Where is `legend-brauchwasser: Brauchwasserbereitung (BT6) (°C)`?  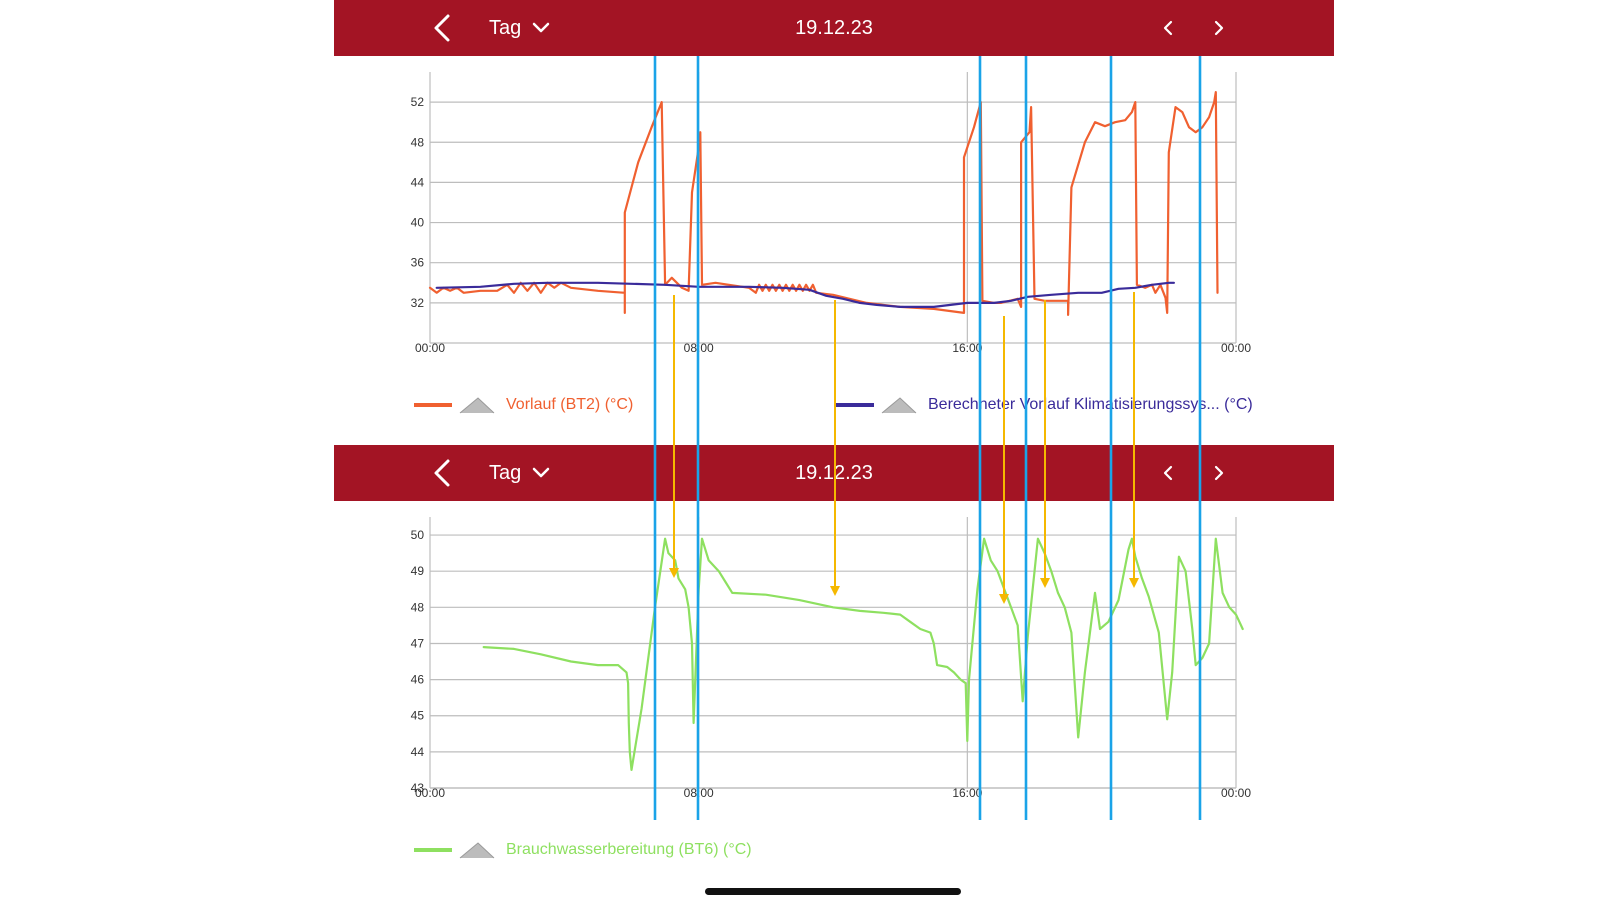
legend-brauchwasser: Brauchwasserbereitung (BT6) (°C) is located at coordinates (583, 850).